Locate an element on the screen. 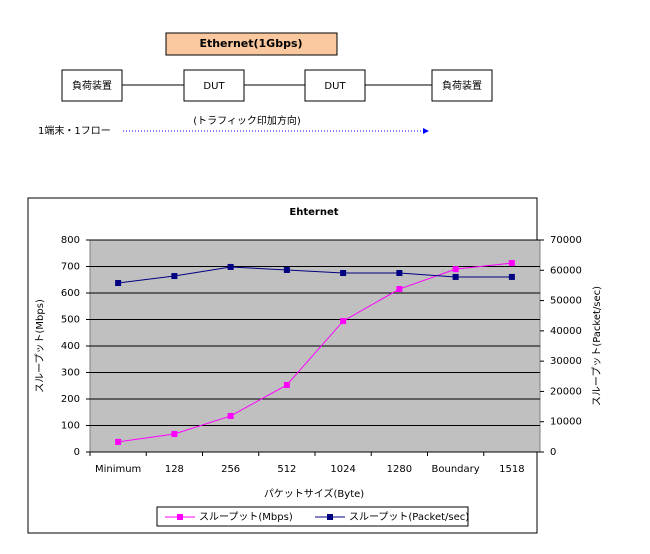  y-tick-label: 500 is located at coordinates (70, 320).